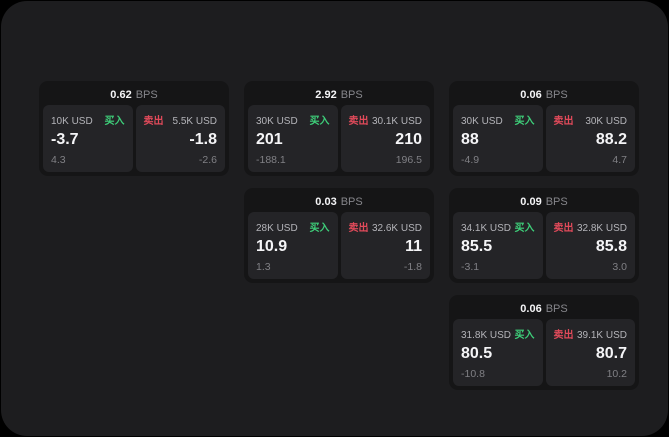  Describe the element at coordinates (498, 138) in the screenshot. I see `buy-panel: 30K USD 买入 88 -4.9` at that location.